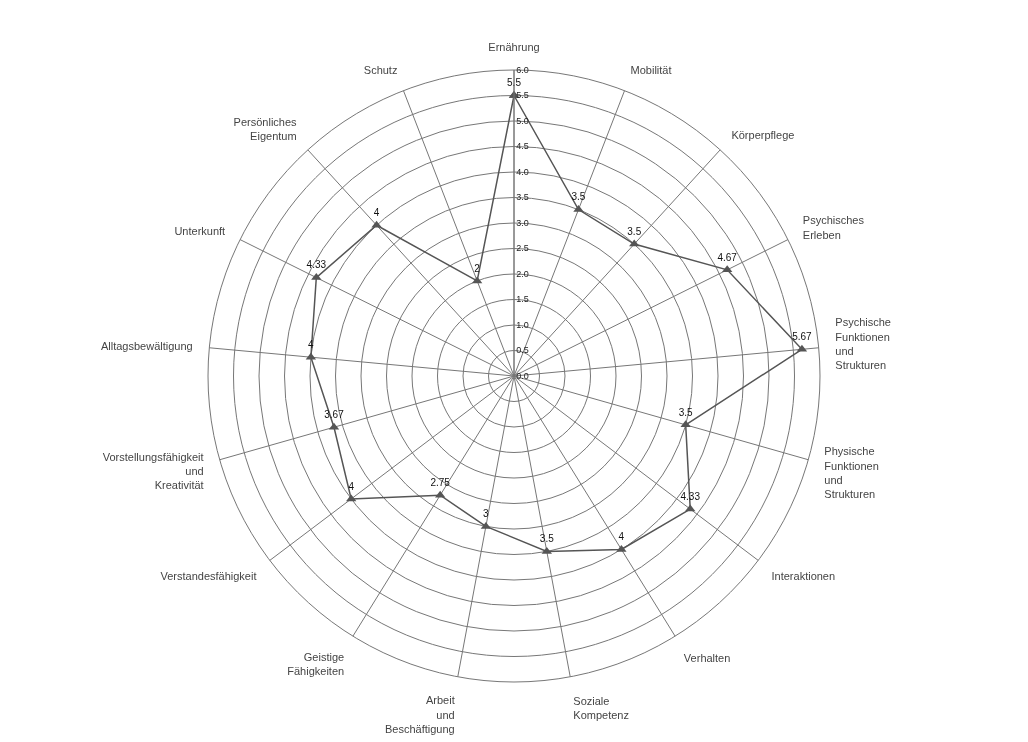 This screenshot has width=1028, height=742. I want to click on y-tick-label: 2.0, so click(522, 273).